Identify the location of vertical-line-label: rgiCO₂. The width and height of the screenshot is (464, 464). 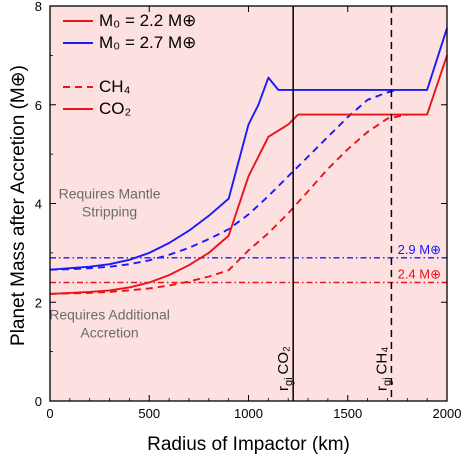
(285, 368).